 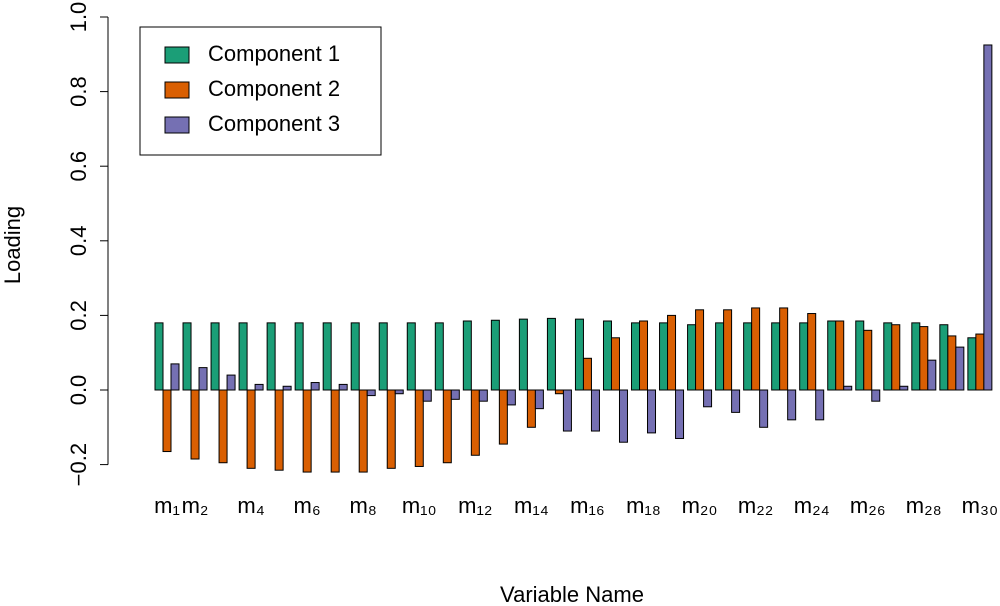 I want to click on x-tick-label: m₁₂, so click(x=475, y=505).